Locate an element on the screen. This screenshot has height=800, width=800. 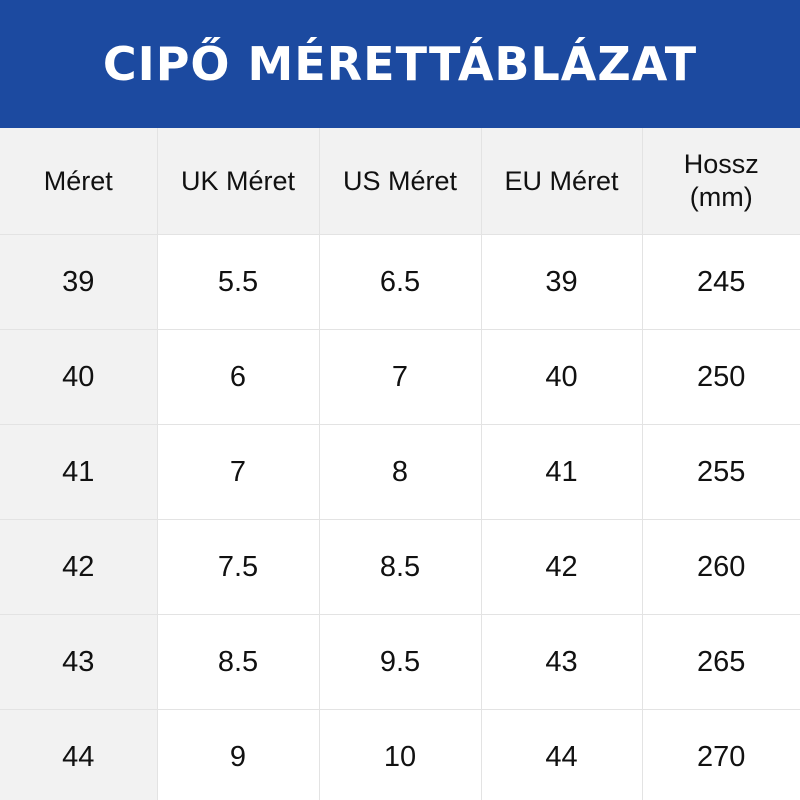
column-header-label: US Méret is located at coordinates (400, 180).